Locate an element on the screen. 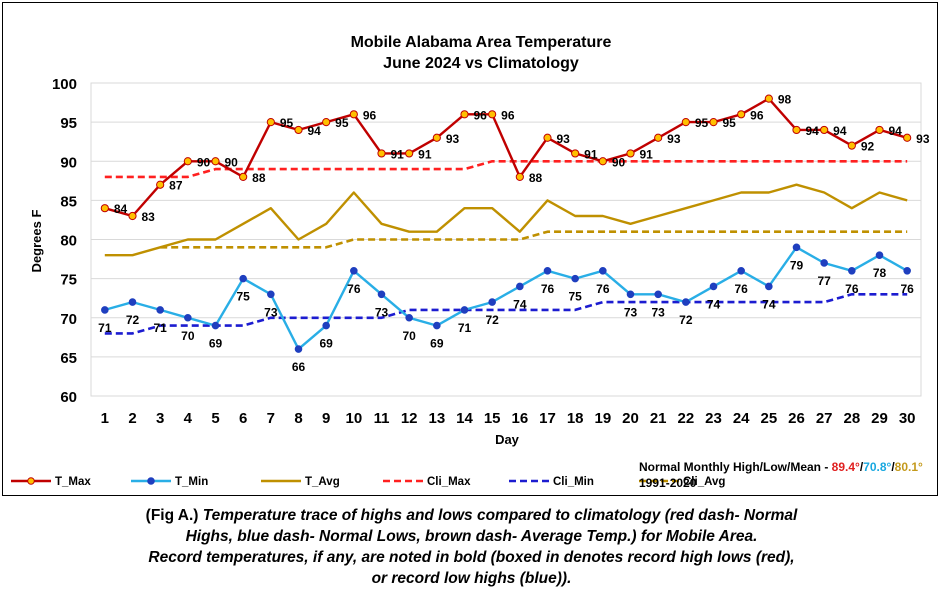 The image size is (943, 589). tmin-data-label: 69 is located at coordinates (216, 344).